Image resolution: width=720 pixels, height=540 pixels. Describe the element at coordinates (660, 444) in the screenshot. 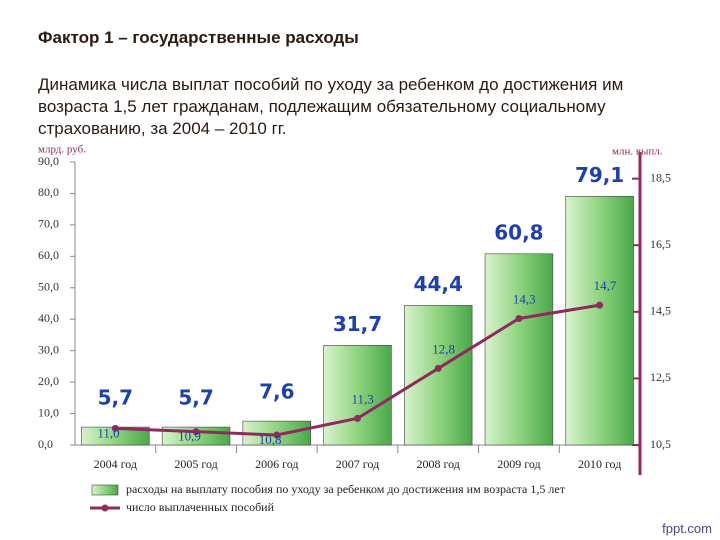

I see `y2-tick-label: 10,5` at that location.